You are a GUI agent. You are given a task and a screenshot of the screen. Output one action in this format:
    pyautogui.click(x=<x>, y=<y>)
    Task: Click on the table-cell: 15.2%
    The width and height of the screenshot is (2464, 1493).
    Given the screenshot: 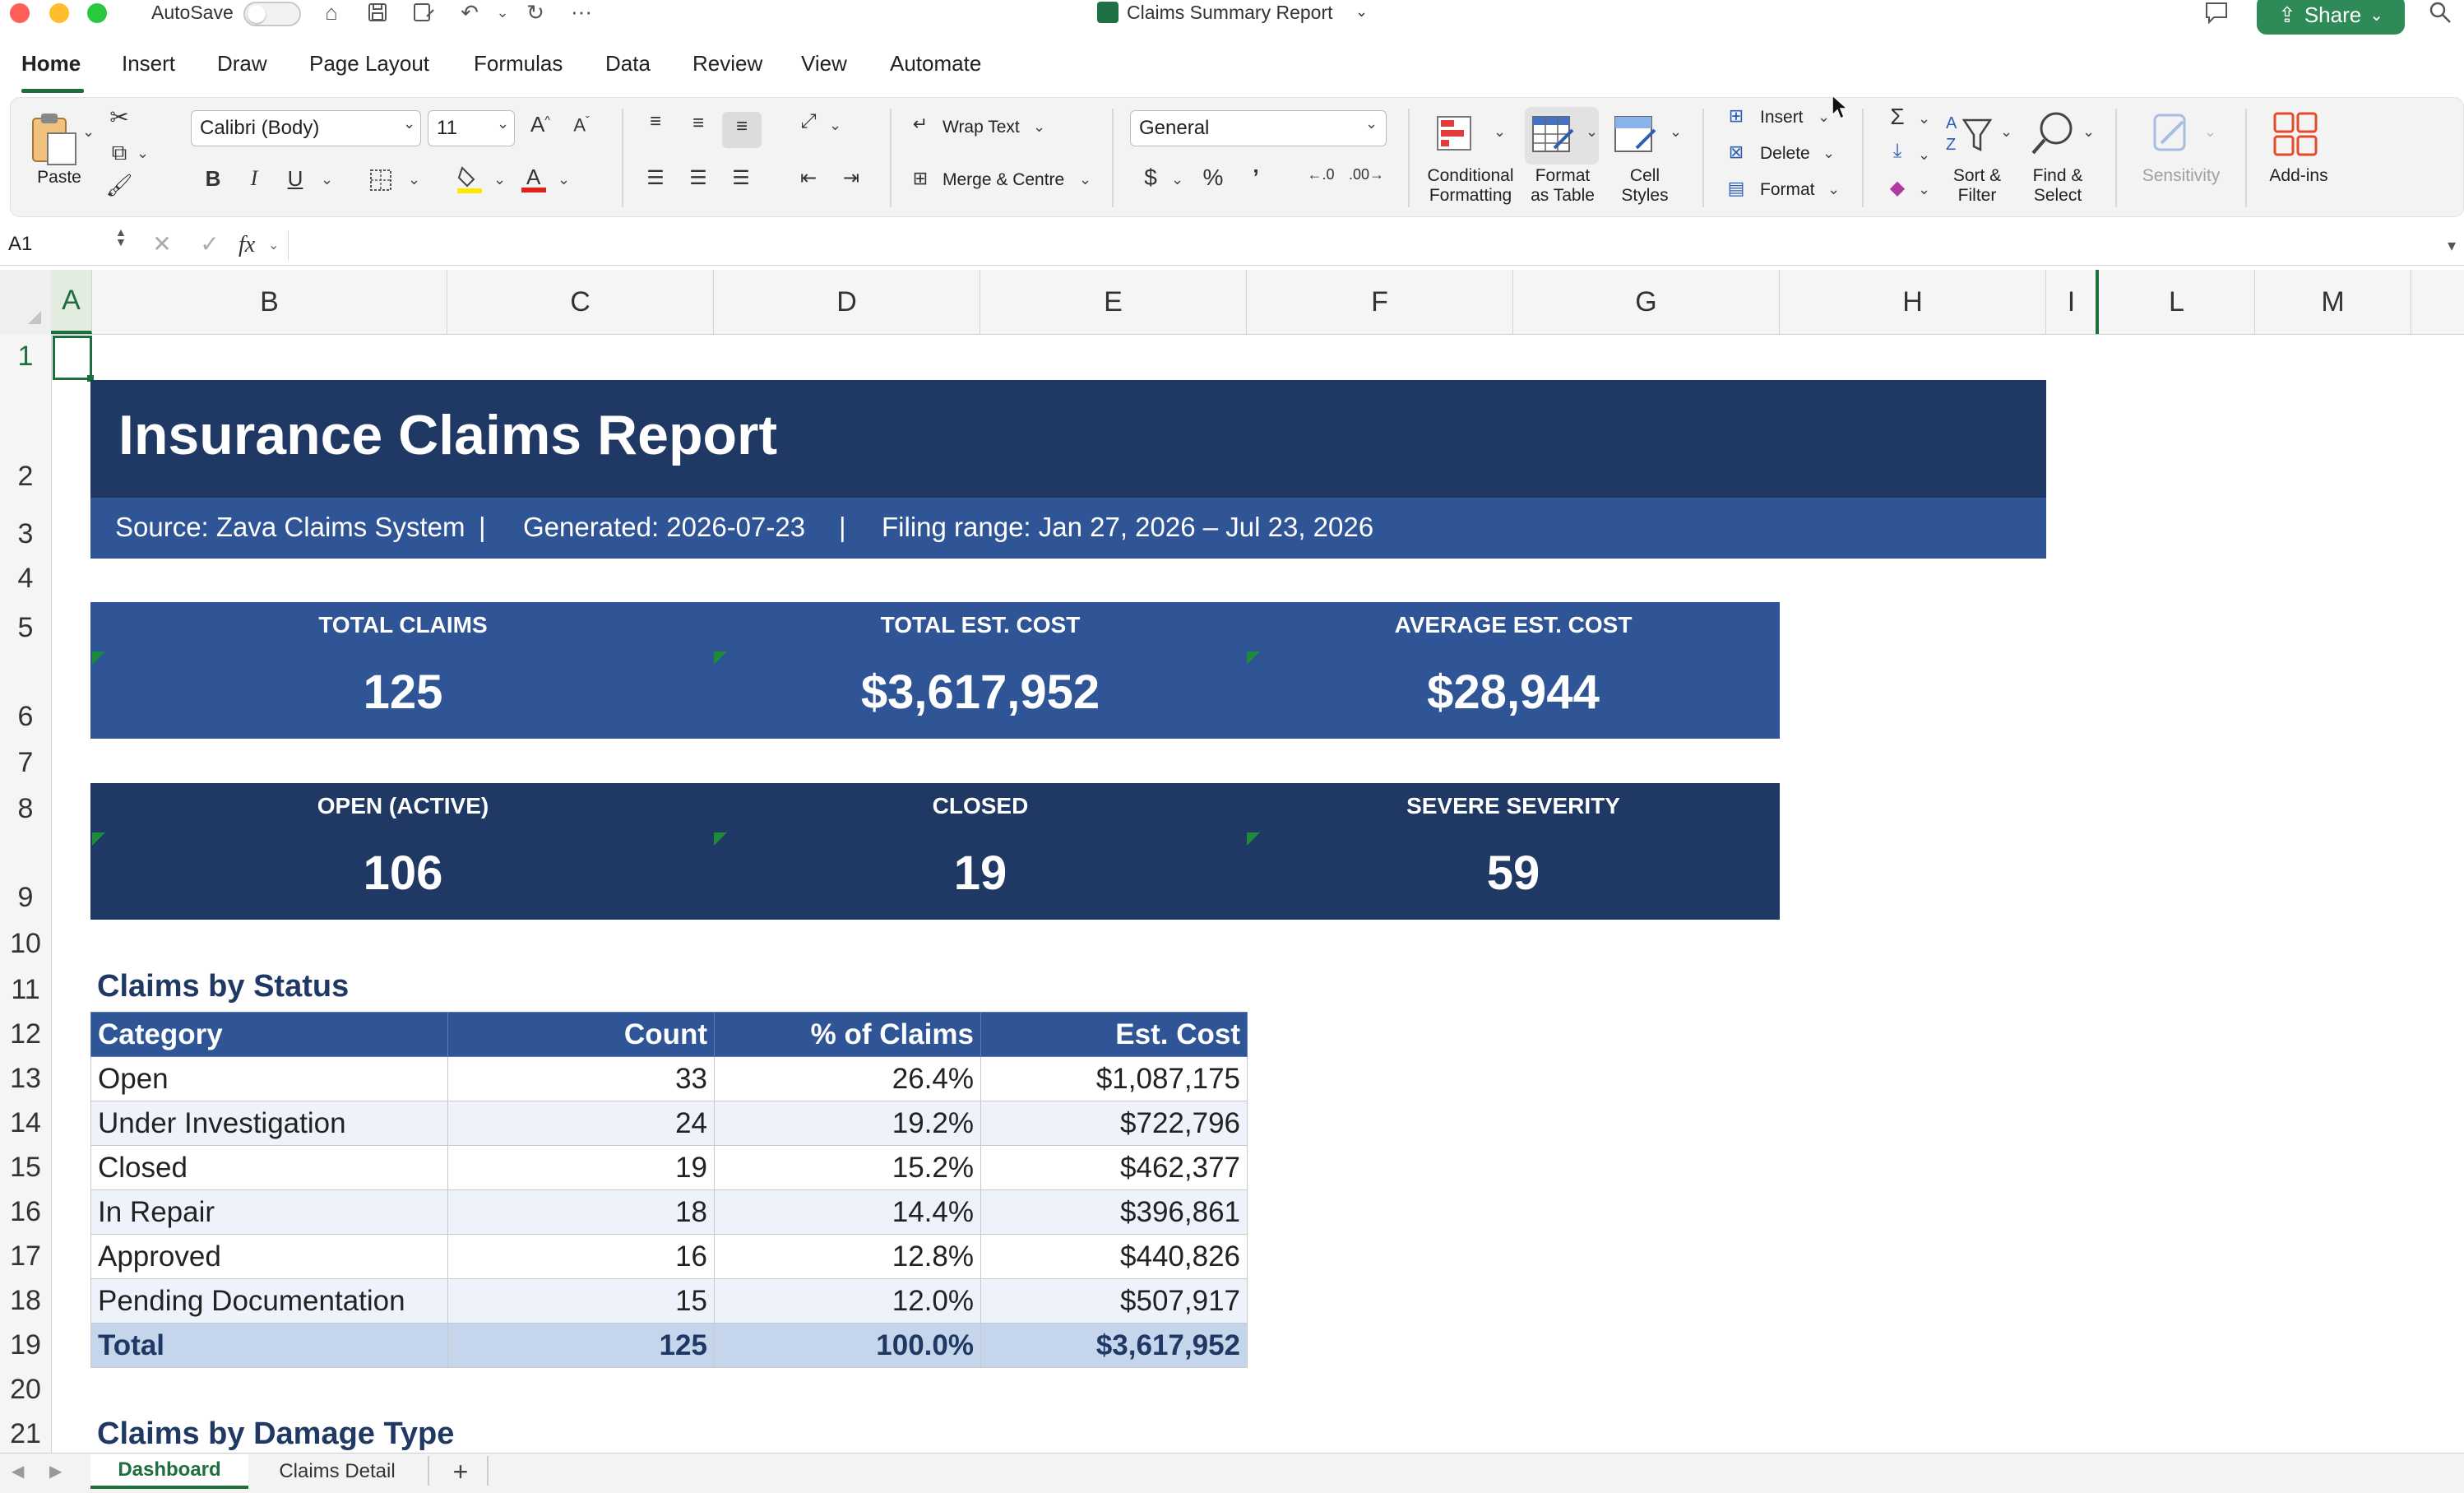 What is the action you would take?
    pyautogui.click(x=847, y=1168)
    